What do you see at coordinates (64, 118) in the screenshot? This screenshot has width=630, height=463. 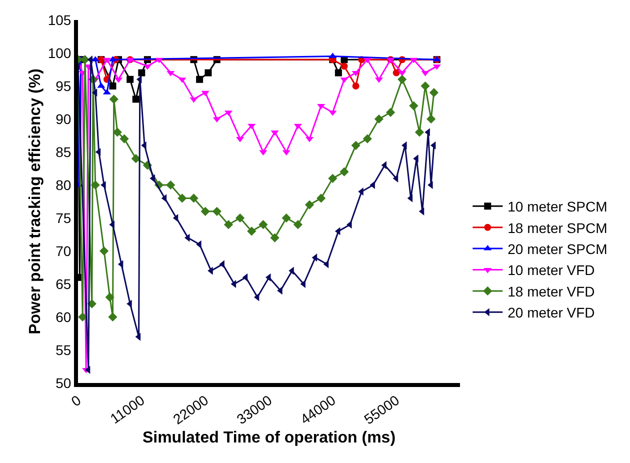 I see `y-tick-label: 90` at bounding box center [64, 118].